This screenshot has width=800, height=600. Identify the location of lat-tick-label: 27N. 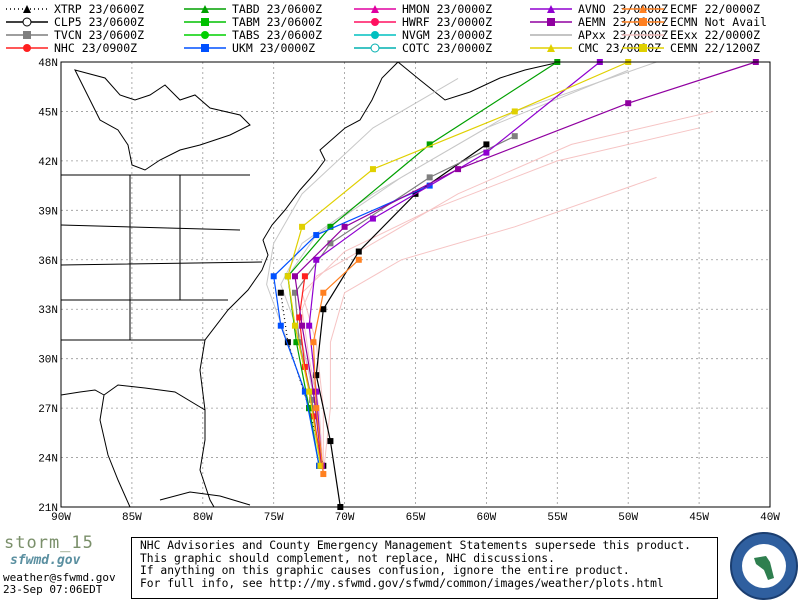
(48, 410).